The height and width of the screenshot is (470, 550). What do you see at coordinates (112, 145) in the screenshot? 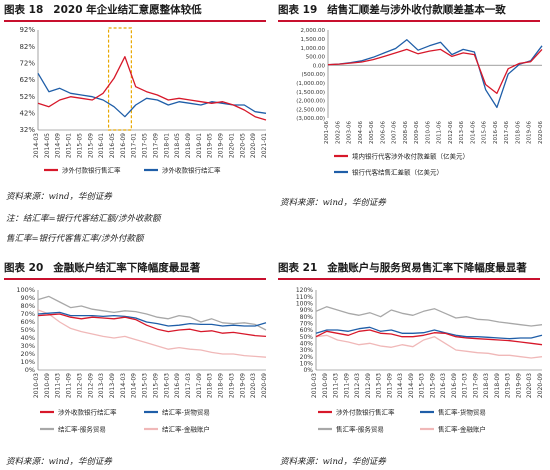
I see `x-tick-label: 2016-05` at bounding box center [112, 145].